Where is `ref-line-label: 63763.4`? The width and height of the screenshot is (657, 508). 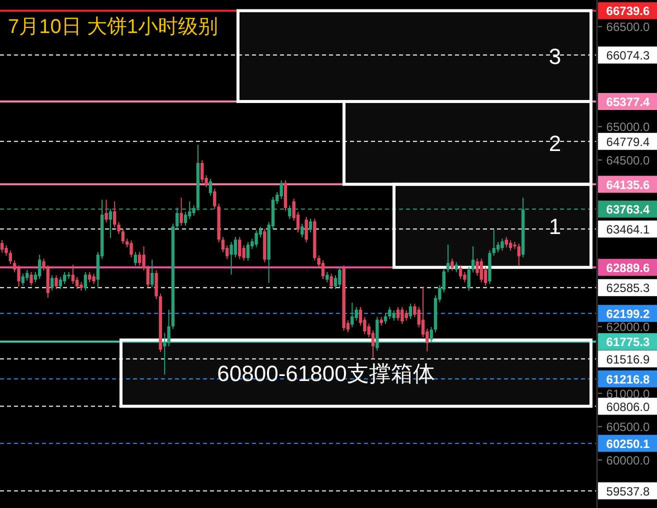 ref-line-label: 63763.4 is located at coordinates (628, 209).